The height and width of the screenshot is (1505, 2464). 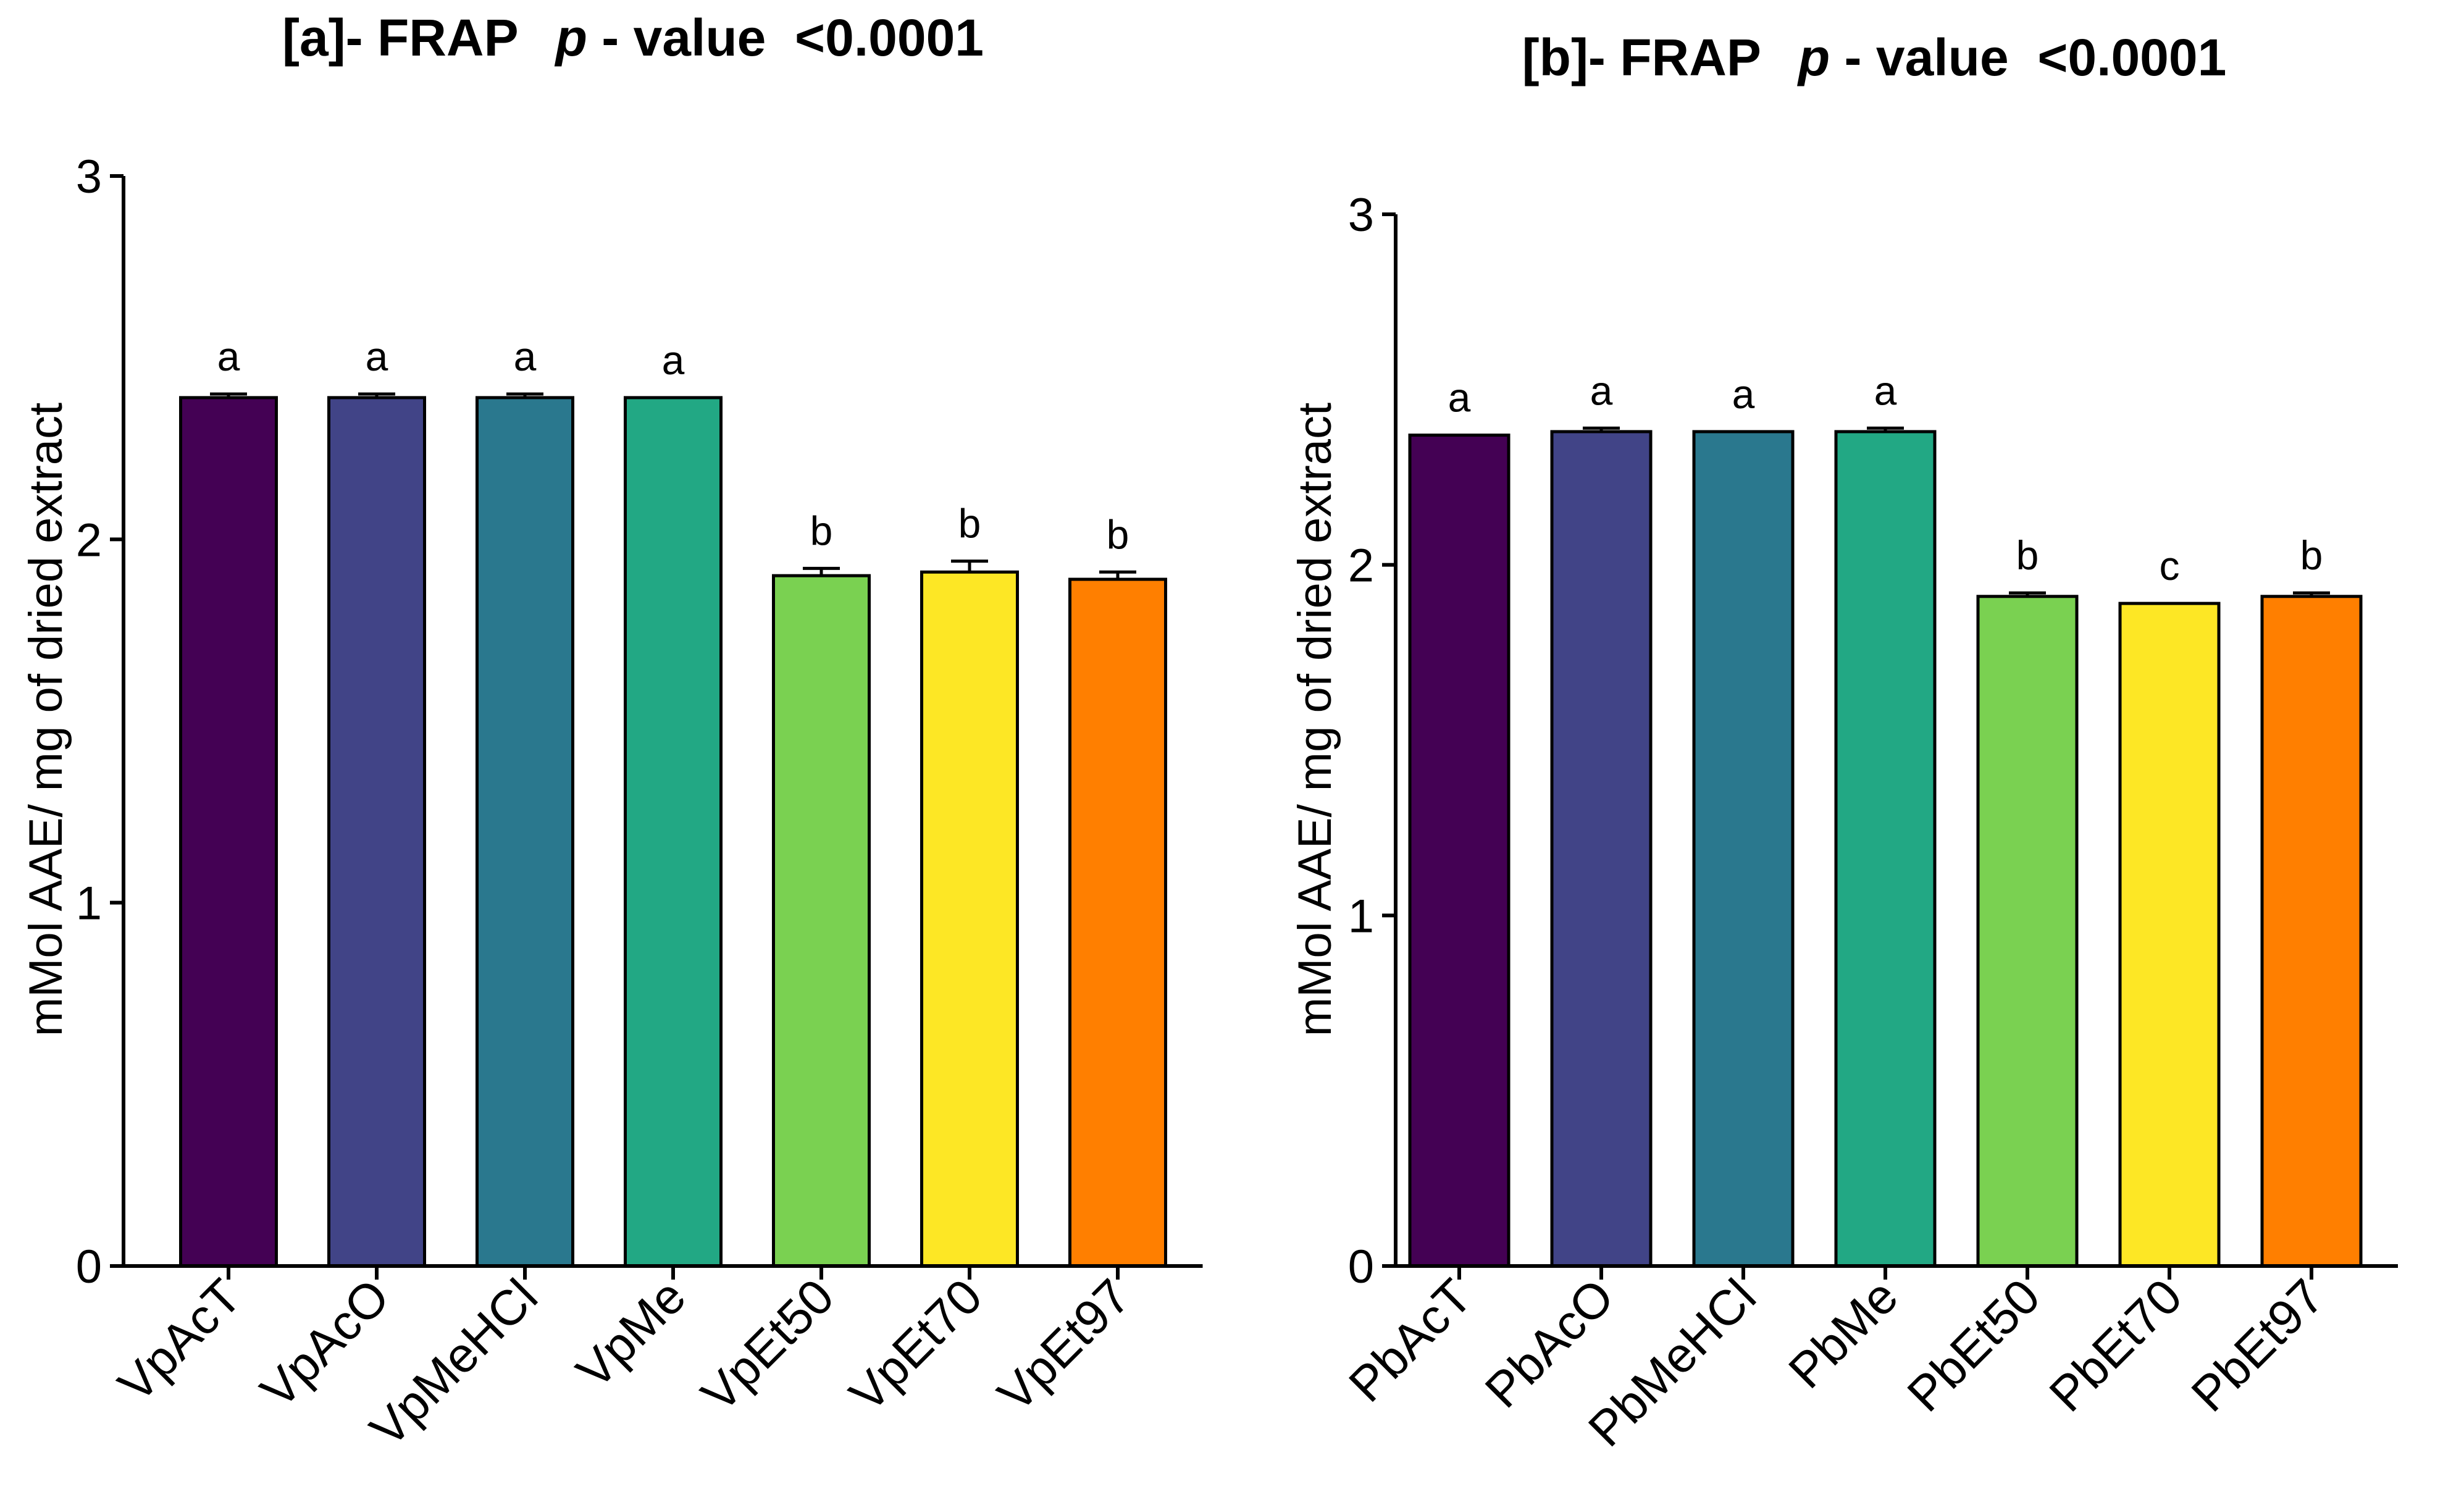 What do you see at coordinates (1315, 720) in the screenshot?
I see `panel-b-y-axis-label: mMol AAE/ mg of dried extract` at bounding box center [1315, 720].